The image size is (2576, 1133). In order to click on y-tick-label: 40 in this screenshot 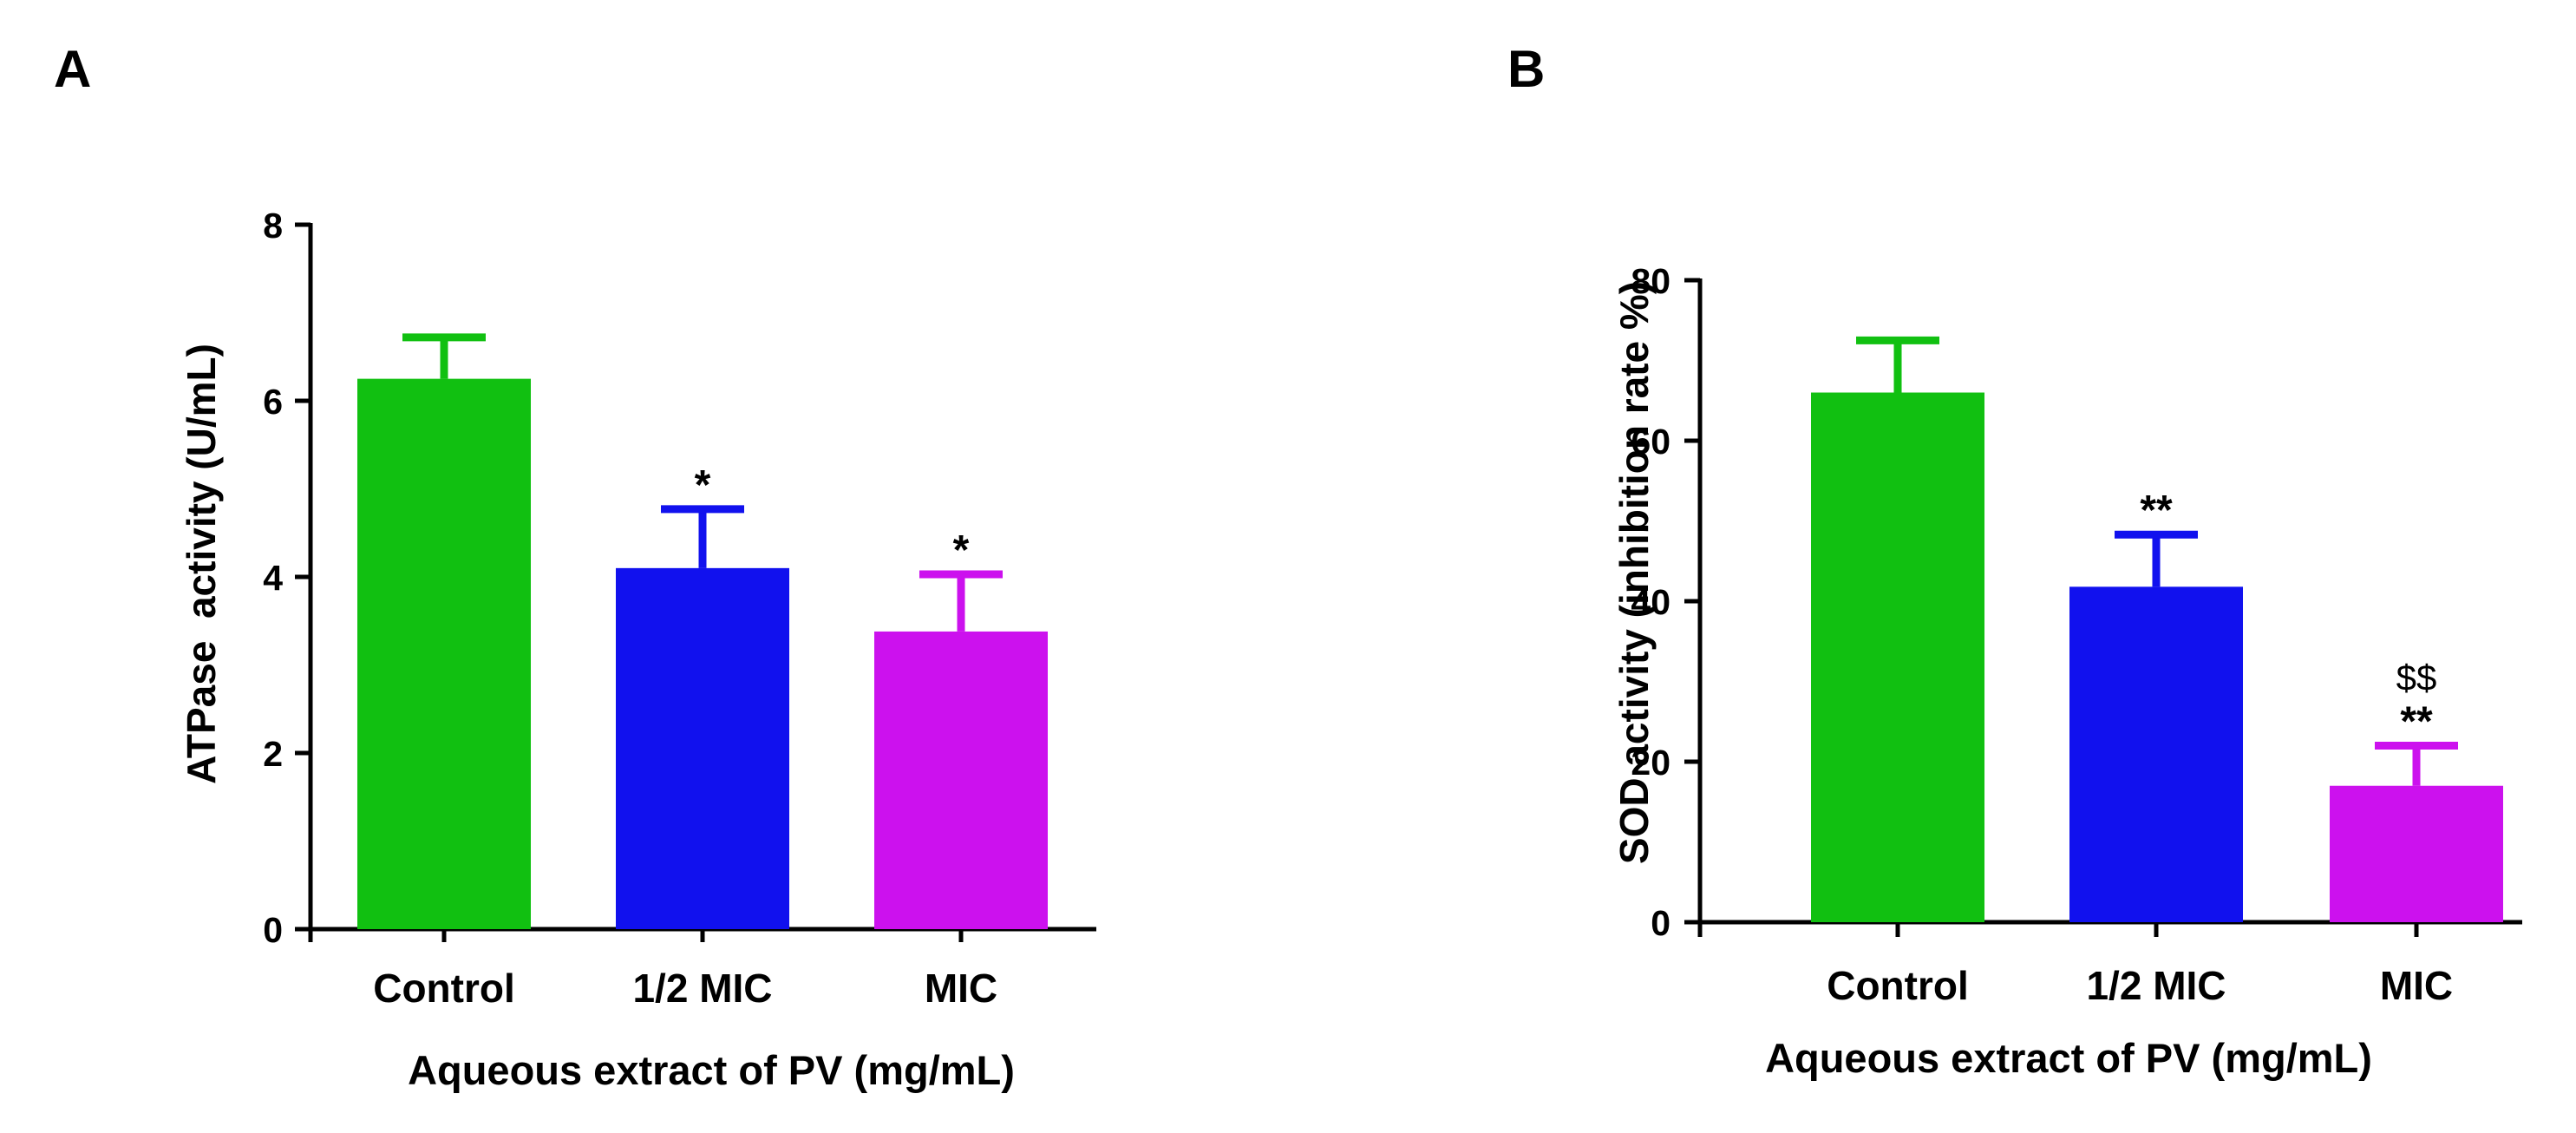, I will do `click(1650, 602)`.